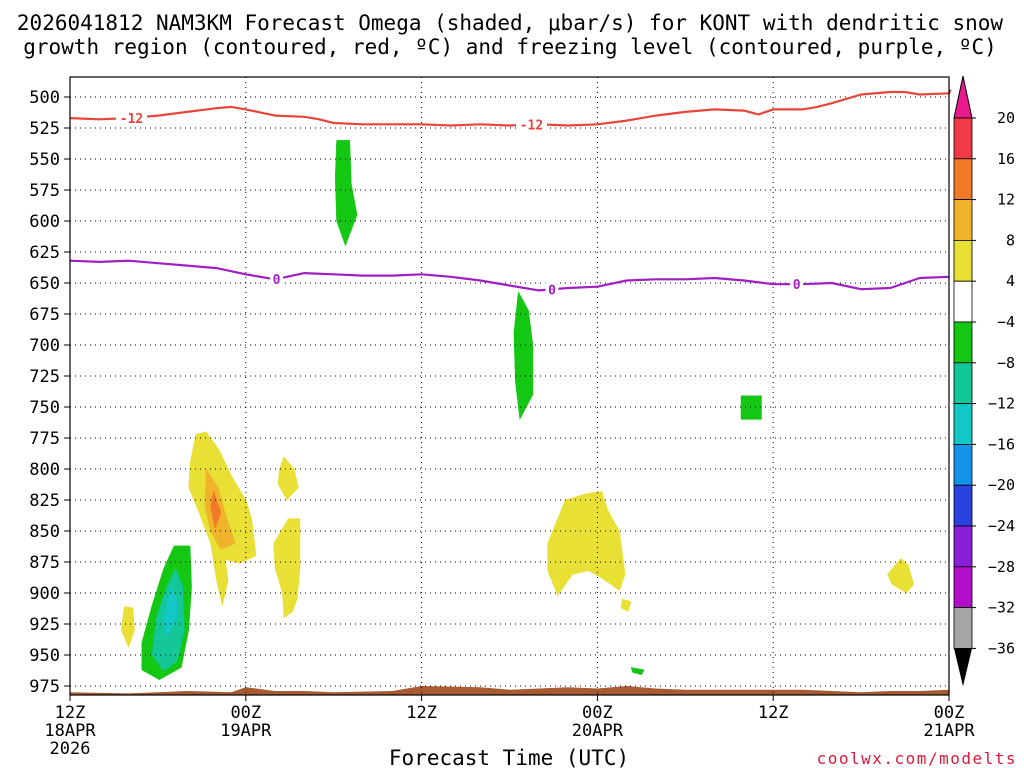 Image resolution: width=1024 pixels, height=768 pixels. What do you see at coordinates (421, 713) in the screenshot?
I see `x-tick-label-24-1: 12Z` at bounding box center [421, 713].